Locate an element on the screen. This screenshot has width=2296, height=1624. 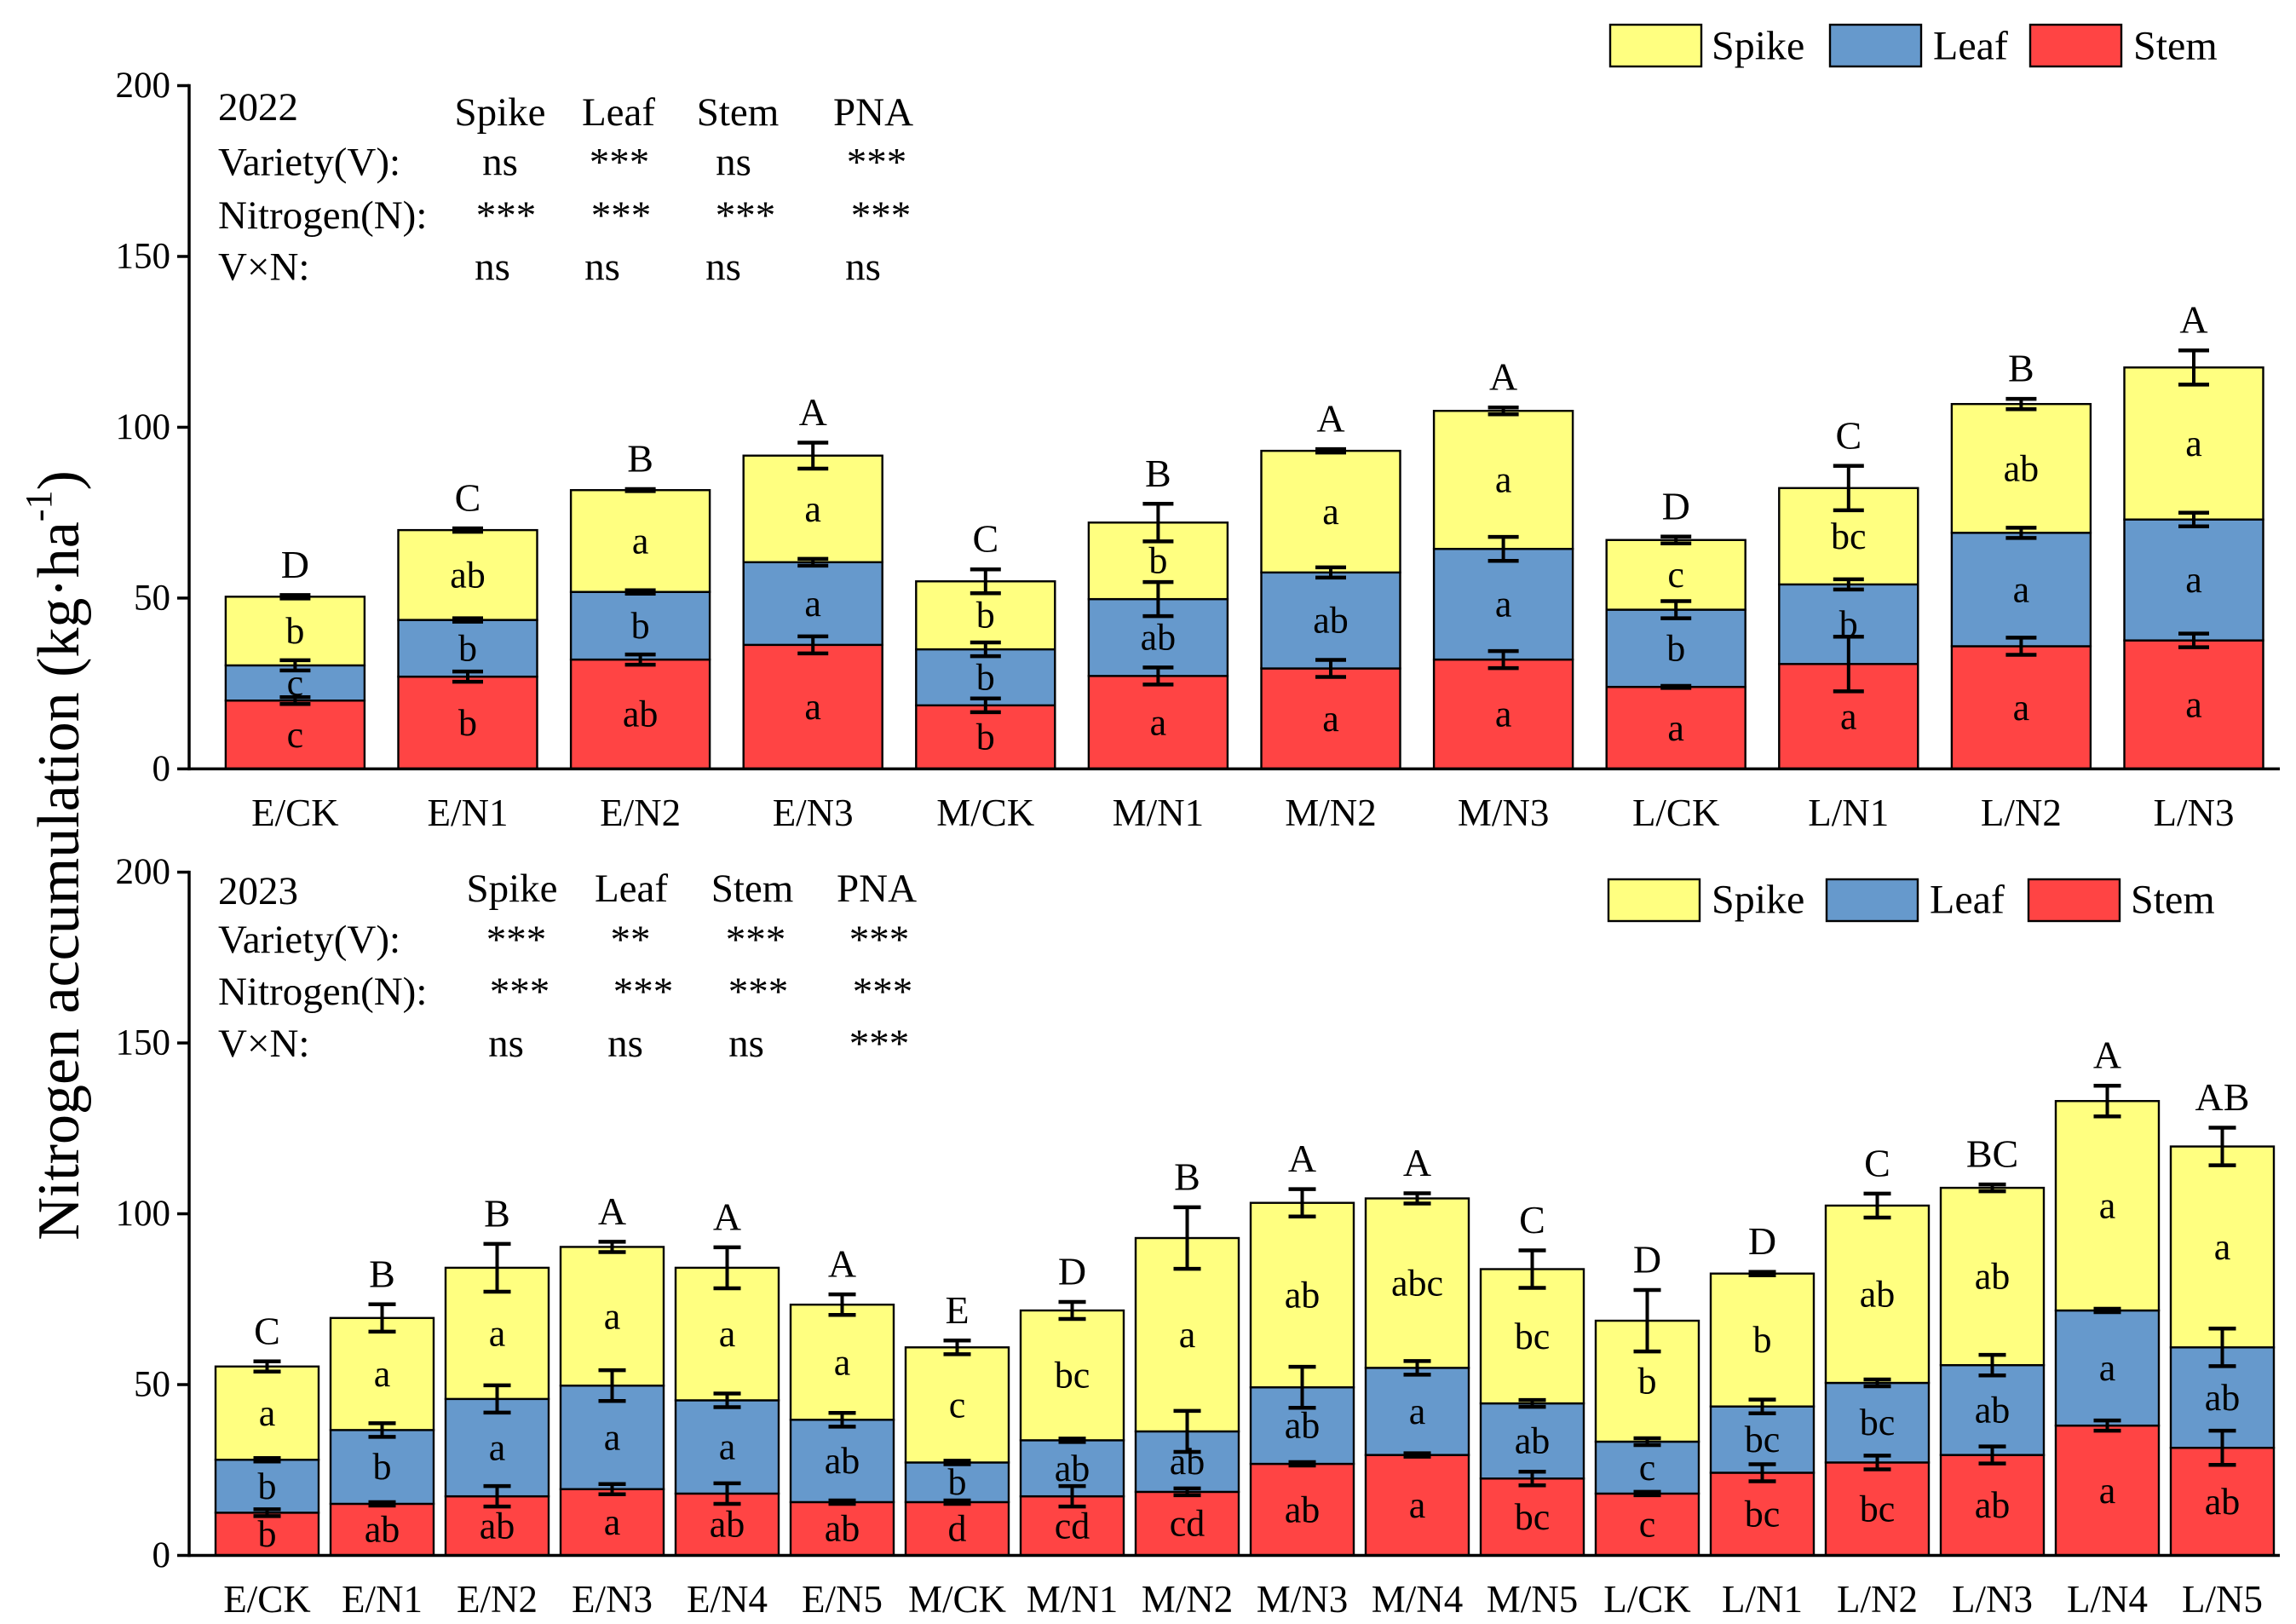
significance-letter-spike: bc is located at coordinates (1533, 1336).